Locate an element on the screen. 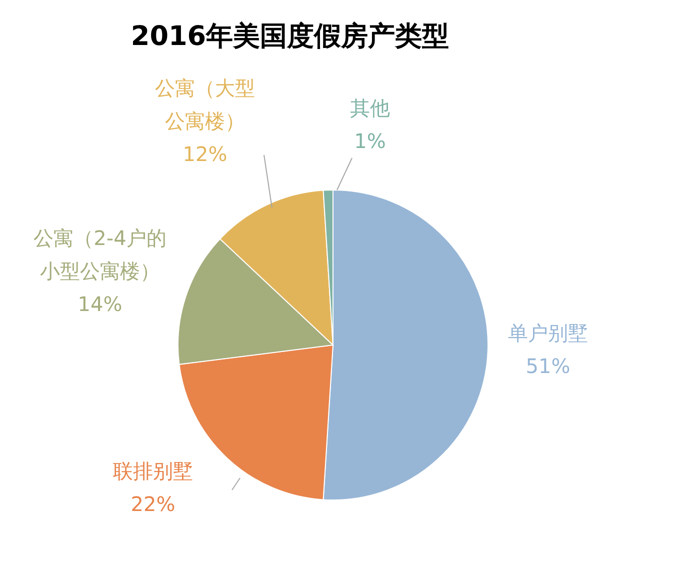 The height and width of the screenshot is (578, 674). slice-label: 公寓（大型公寓楼） is located at coordinates (205, 104).